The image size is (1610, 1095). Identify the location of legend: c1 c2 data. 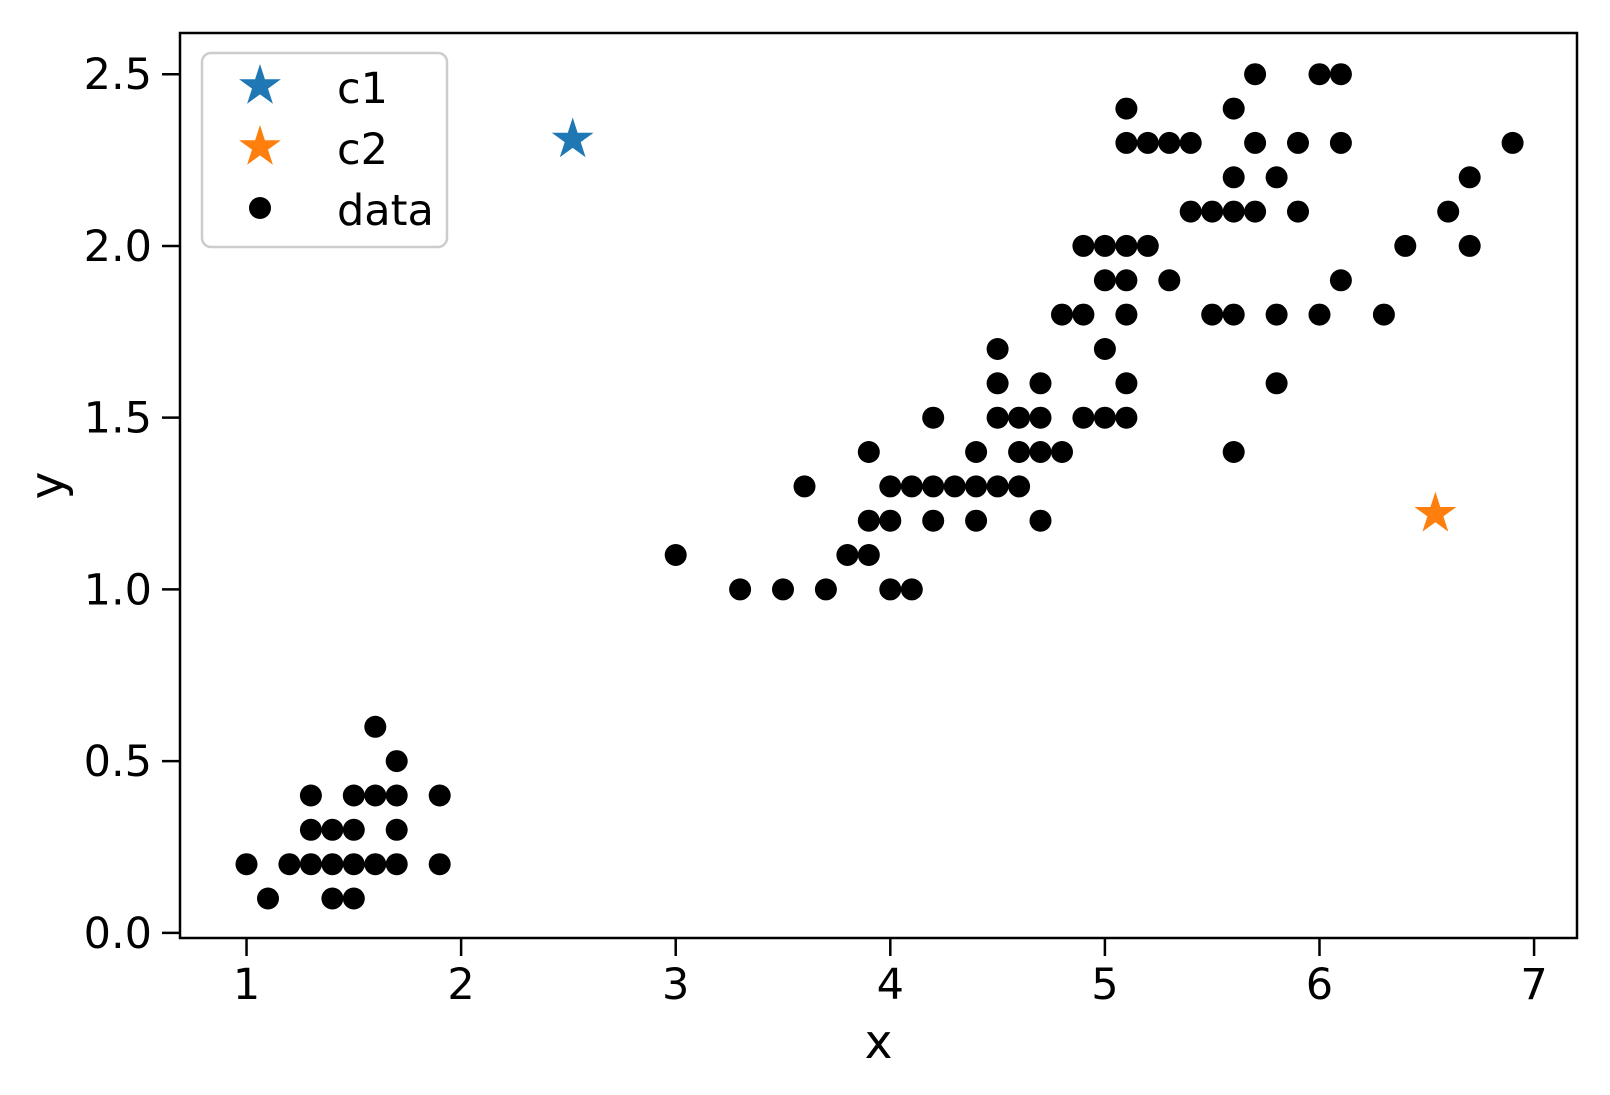
(324, 150).